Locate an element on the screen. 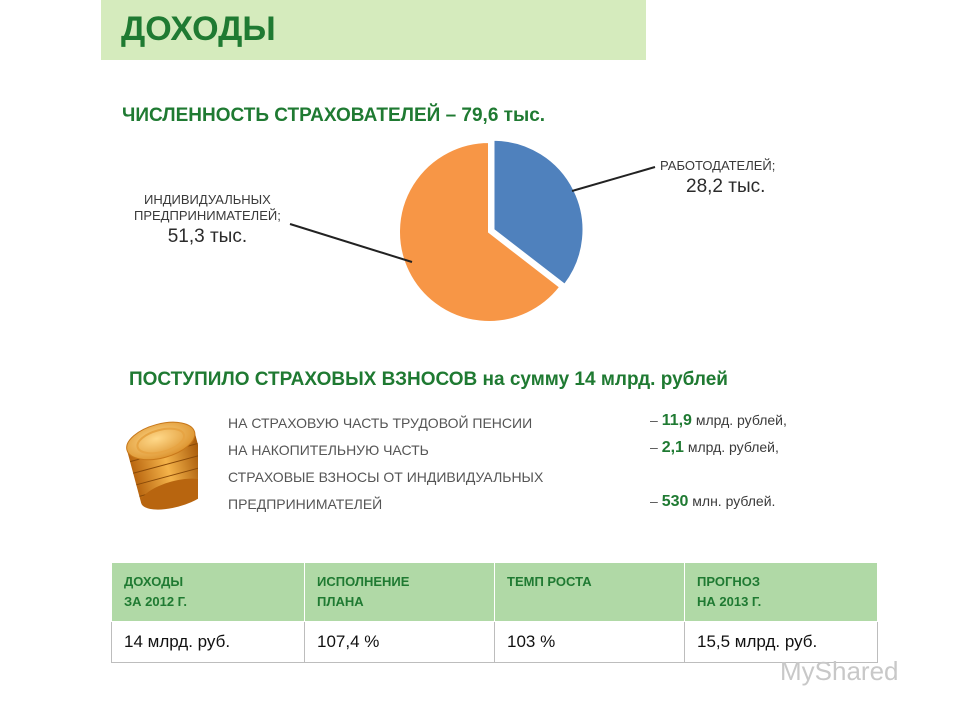  cell-income-2012: 14 млрд. руб. is located at coordinates (208, 642).